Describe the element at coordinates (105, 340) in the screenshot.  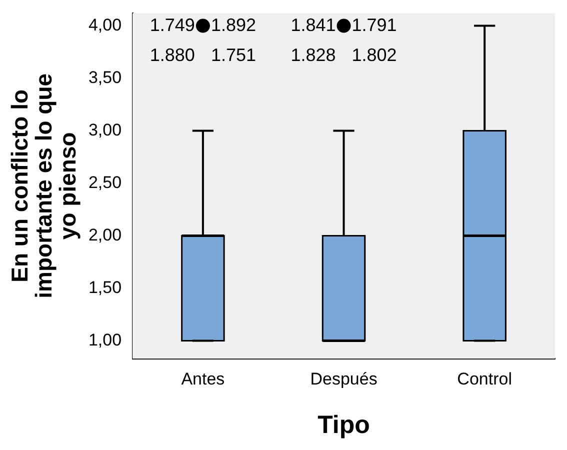
I see `y-tick-label: 1,00` at that location.